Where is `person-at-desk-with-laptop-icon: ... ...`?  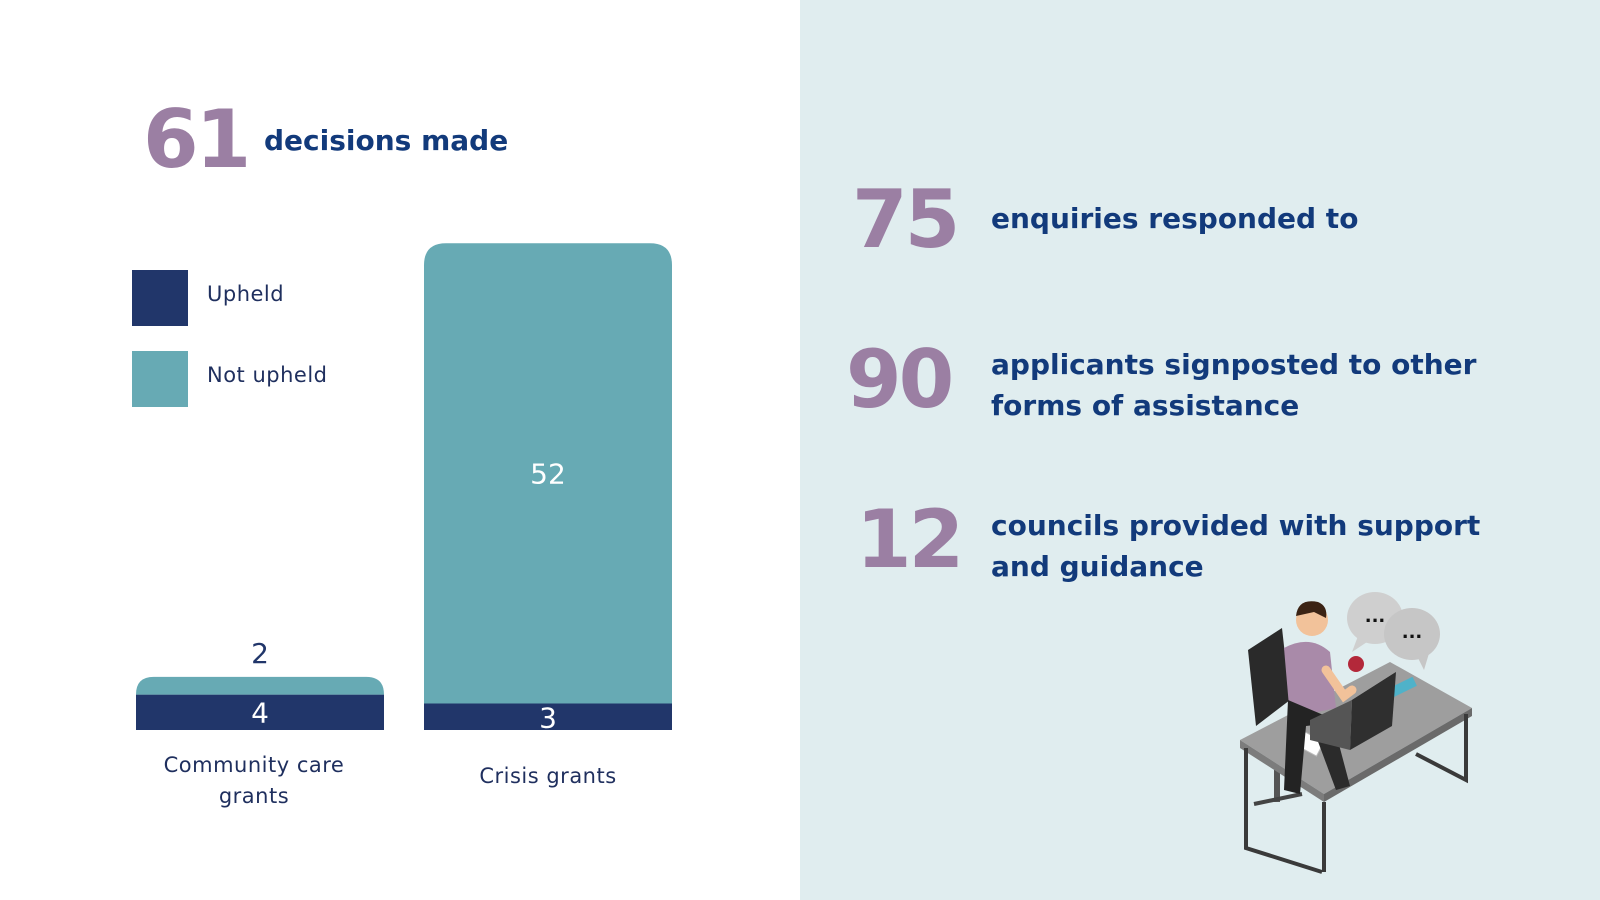
person-at-desk-with-laptop-icon: ... ... is located at coordinates (1356, 733).